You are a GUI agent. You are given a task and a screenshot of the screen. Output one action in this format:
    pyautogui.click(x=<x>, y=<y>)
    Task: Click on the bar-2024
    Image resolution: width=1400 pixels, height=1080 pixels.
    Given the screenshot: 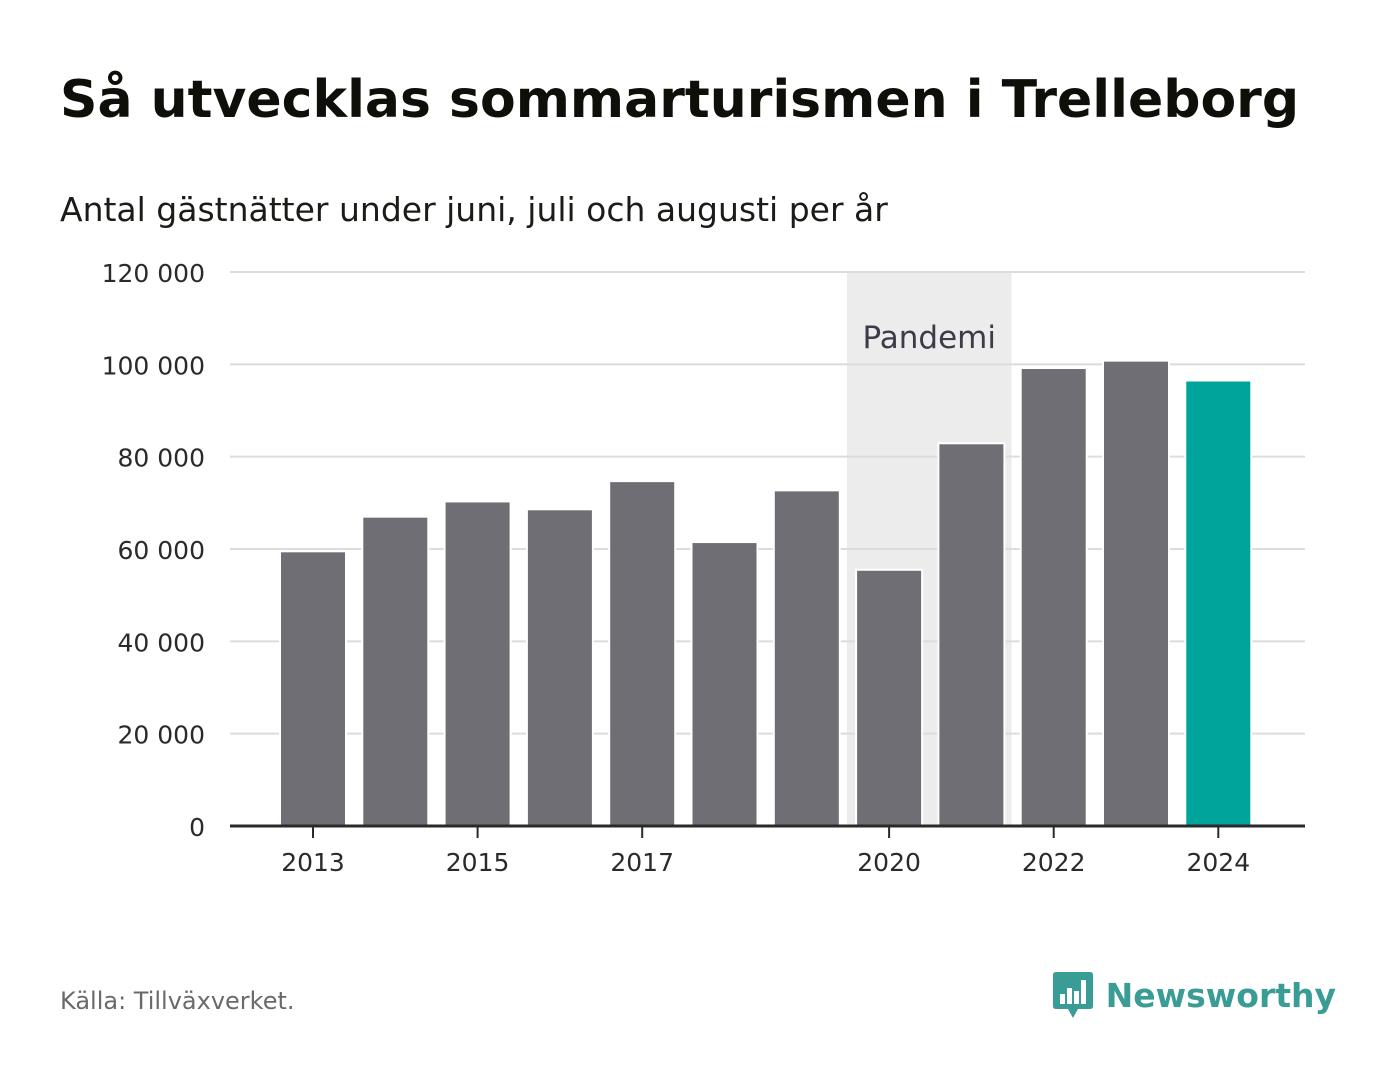 What is the action you would take?
    pyautogui.click(x=1218, y=603)
    